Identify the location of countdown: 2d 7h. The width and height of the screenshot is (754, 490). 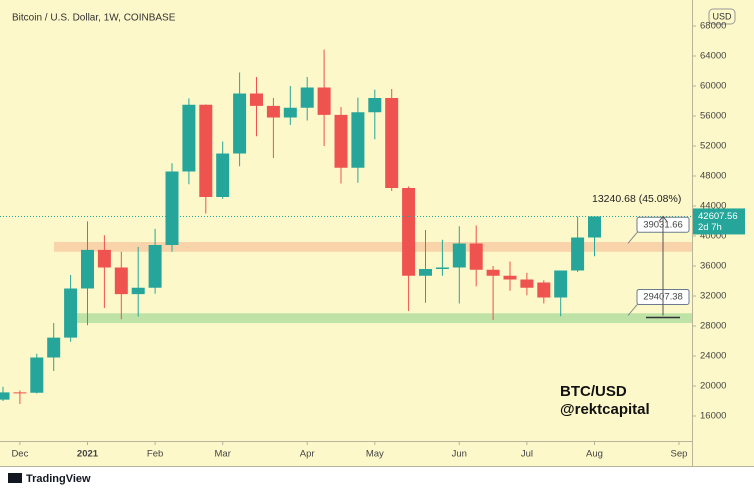
(710, 227).